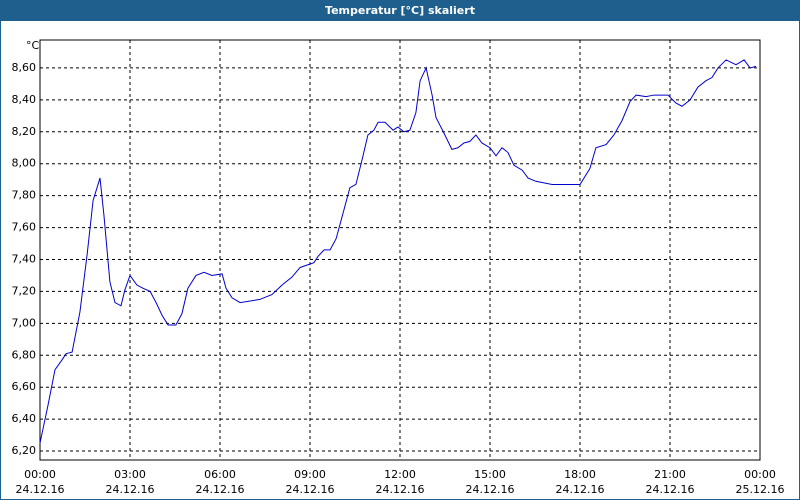 The width and height of the screenshot is (800, 500). What do you see at coordinates (24, 418) in the screenshot?
I see `y-tick-label: 6,40` at bounding box center [24, 418].